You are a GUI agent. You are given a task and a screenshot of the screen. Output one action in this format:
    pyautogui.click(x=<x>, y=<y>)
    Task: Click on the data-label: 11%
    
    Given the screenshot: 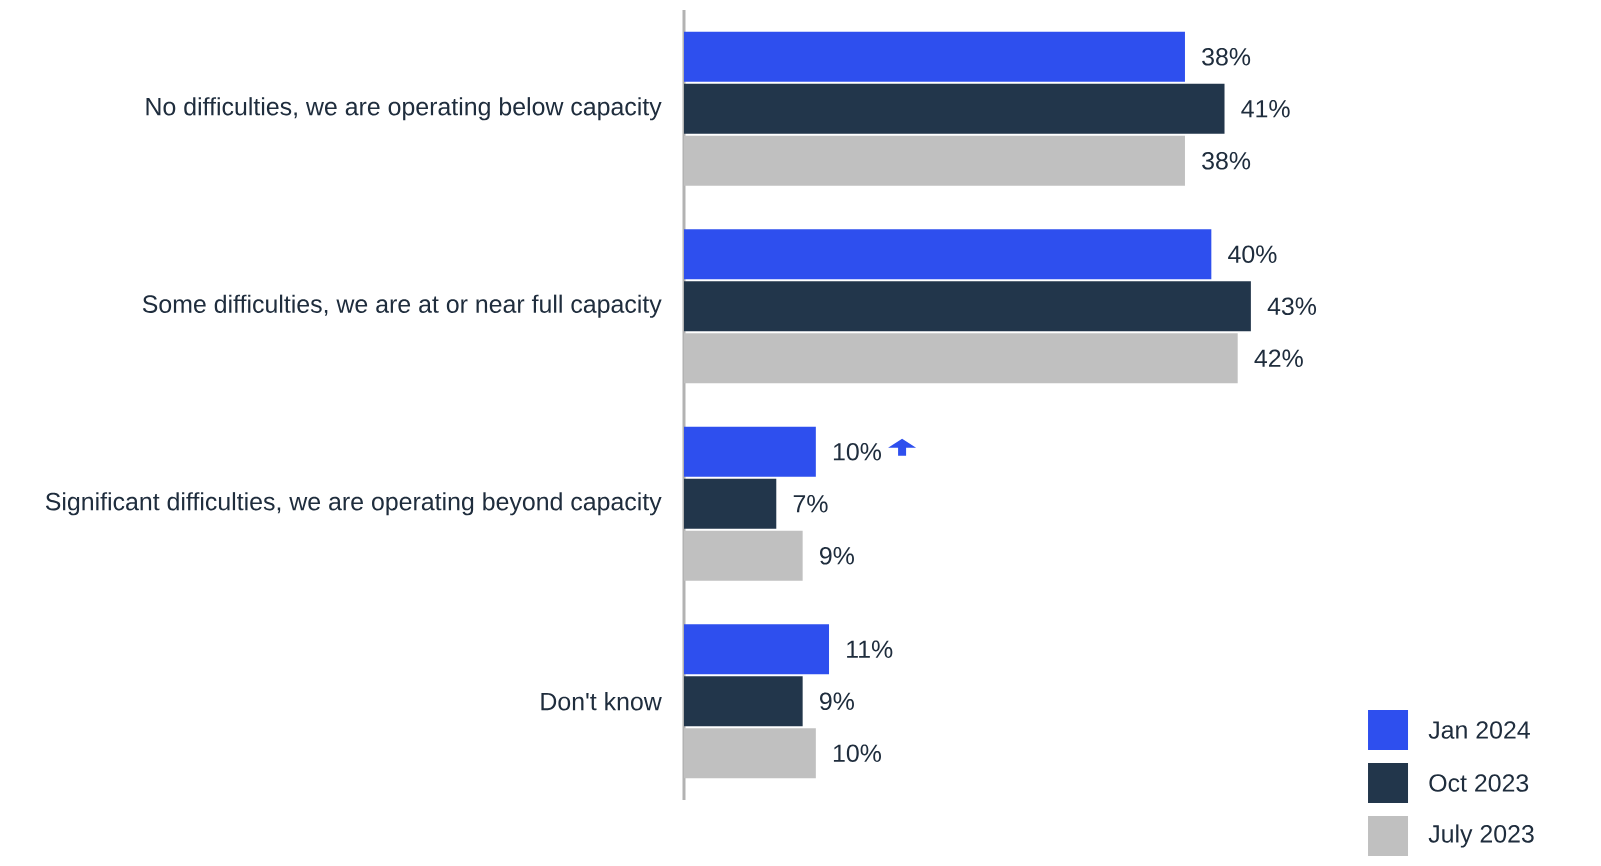 What is the action you would take?
    pyautogui.click(x=870, y=649)
    